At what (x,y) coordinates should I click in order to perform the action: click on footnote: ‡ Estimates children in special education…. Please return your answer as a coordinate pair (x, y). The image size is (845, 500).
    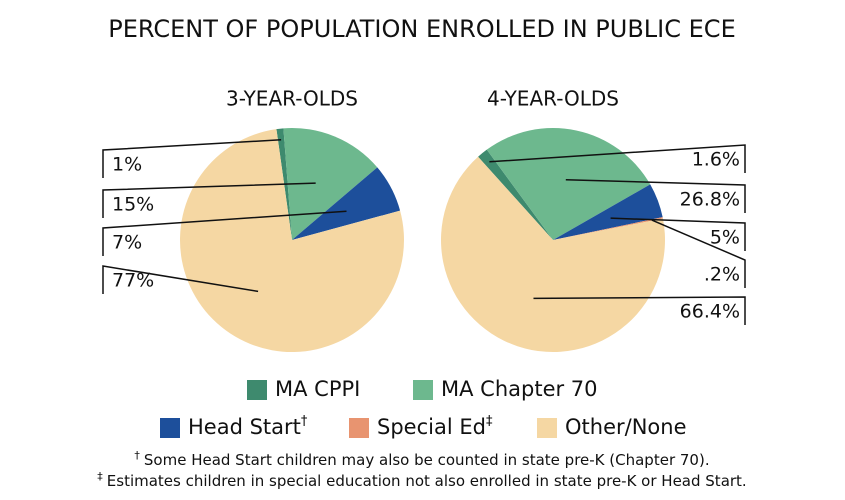
    Looking at the image, I should click on (421, 480).